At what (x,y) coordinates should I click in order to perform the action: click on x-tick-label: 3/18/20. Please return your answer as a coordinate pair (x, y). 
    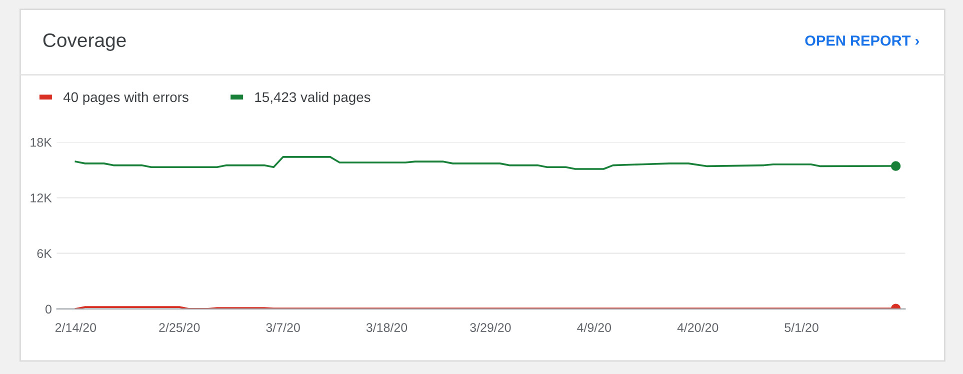
    Looking at the image, I should click on (387, 327).